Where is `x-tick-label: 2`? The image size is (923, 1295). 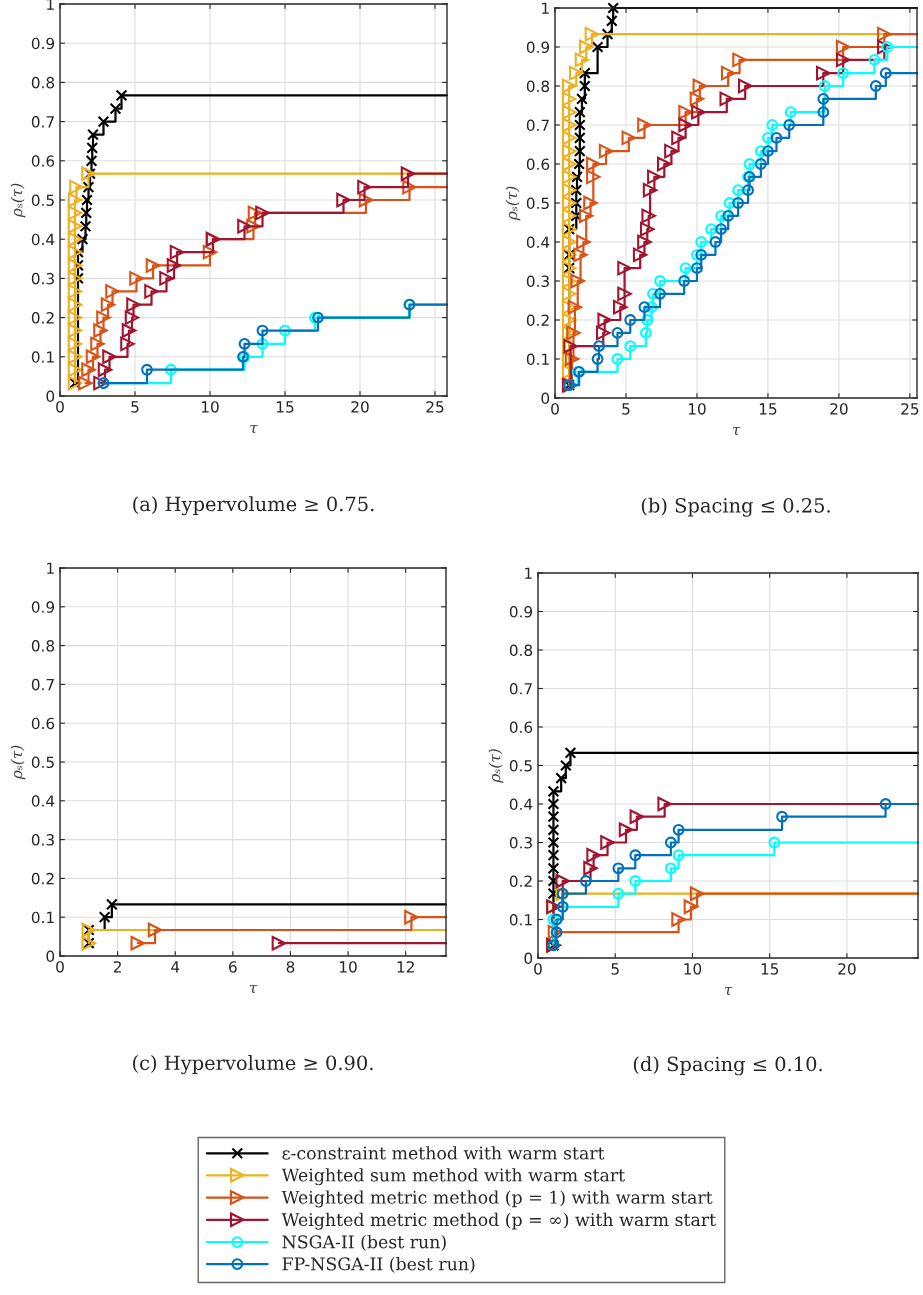 x-tick-label: 2 is located at coordinates (117, 967).